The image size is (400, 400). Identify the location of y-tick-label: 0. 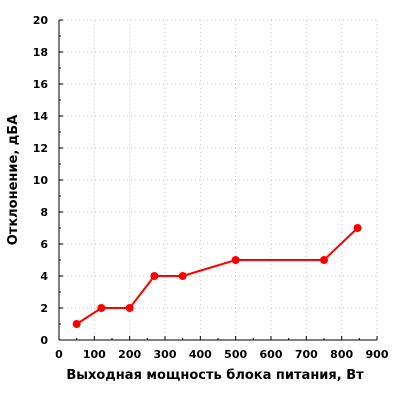
(44, 340).